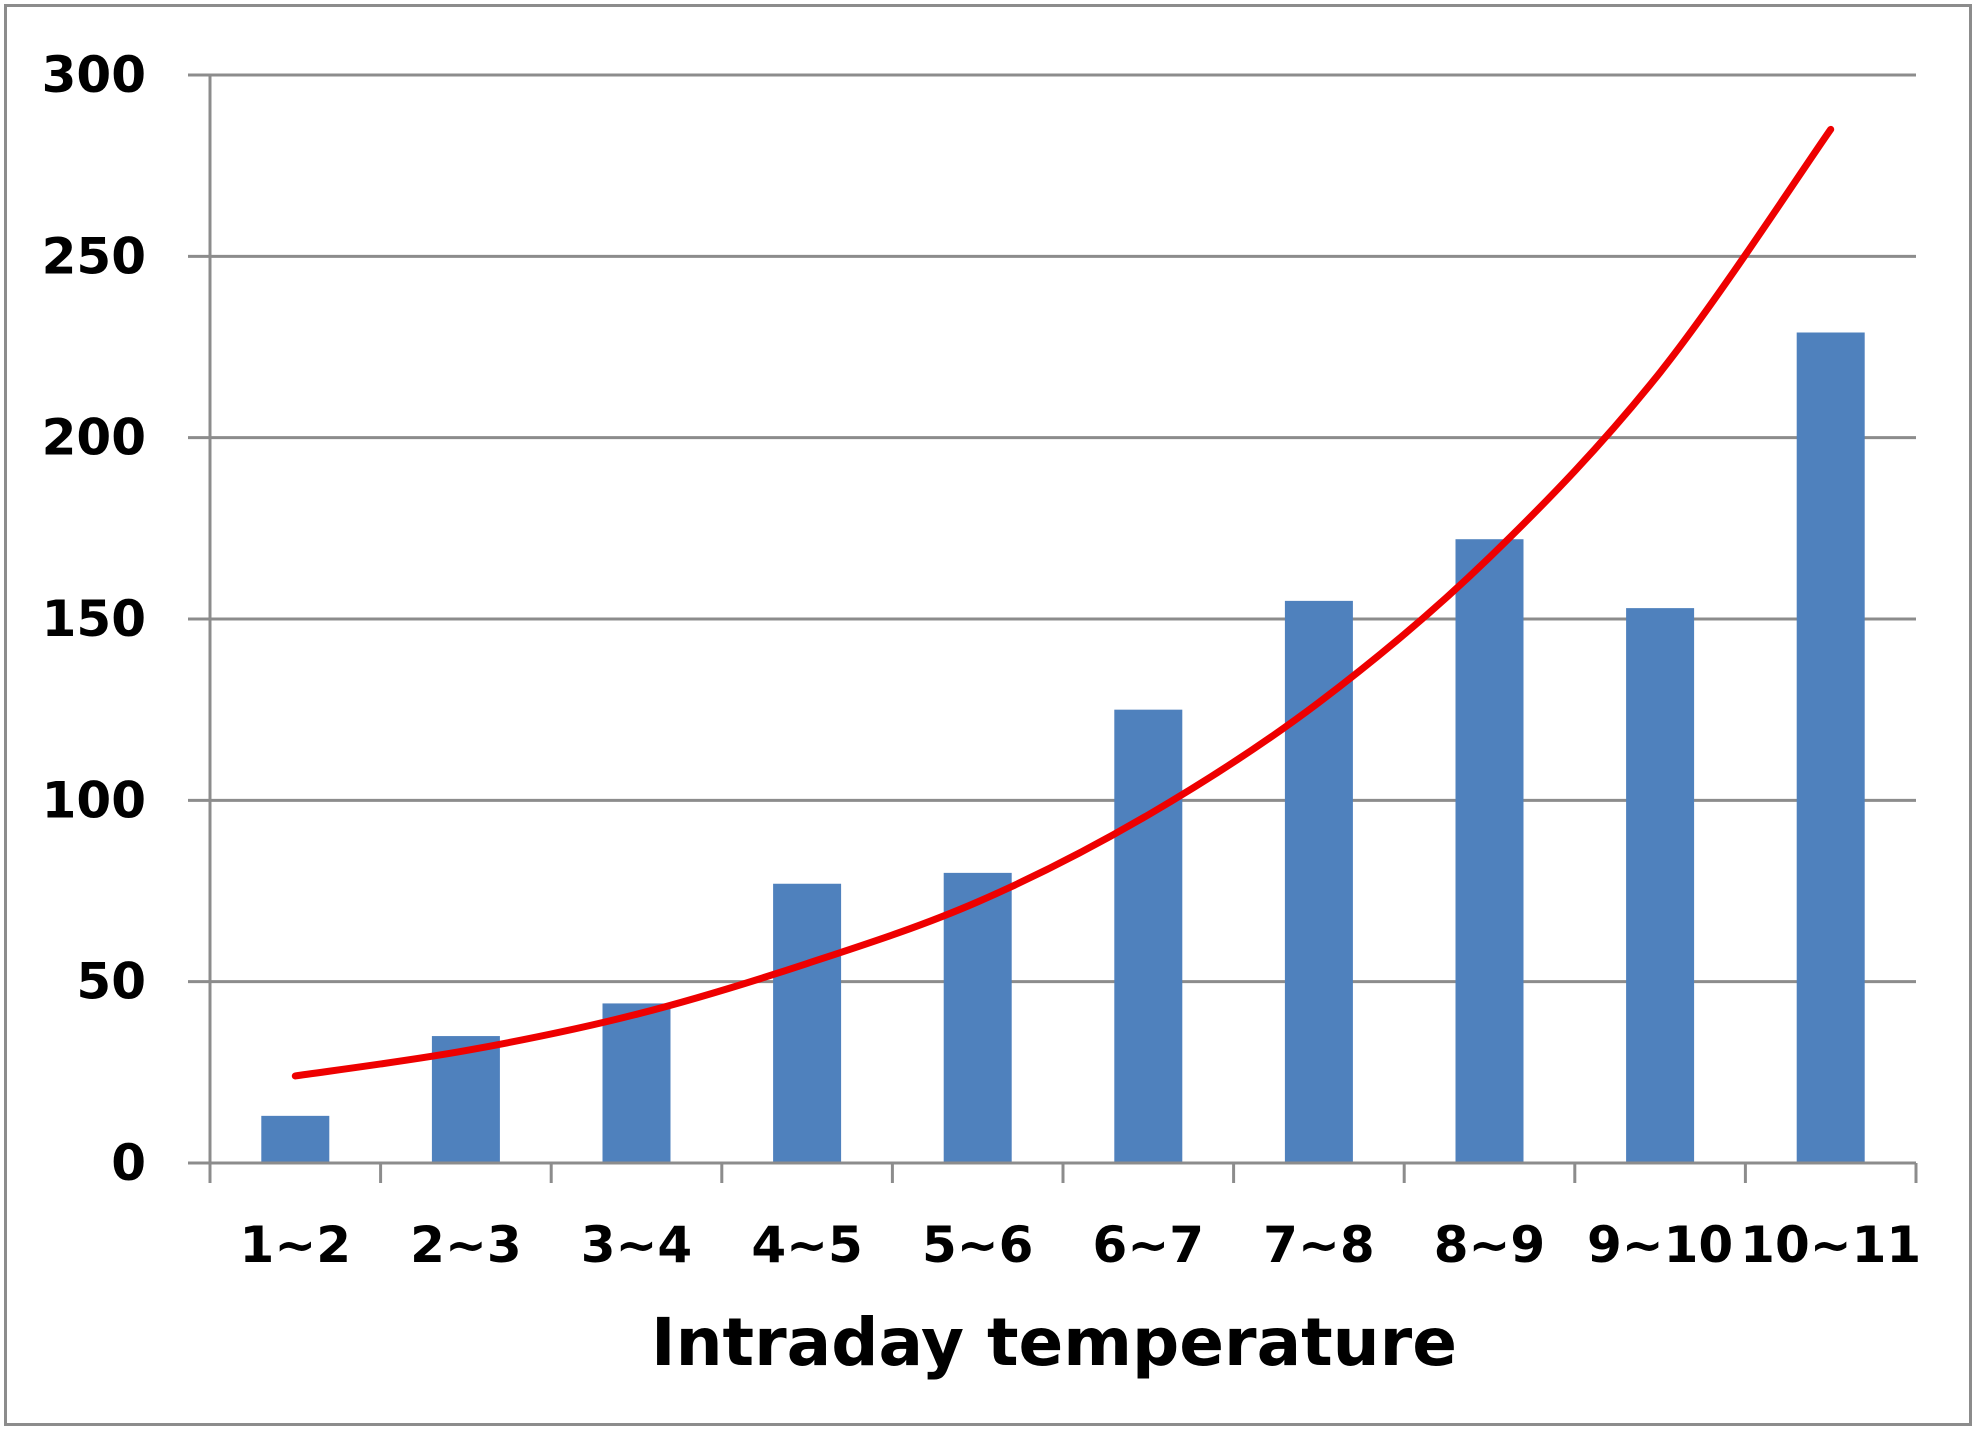 This screenshot has height=1432, width=1978. What do you see at coordinates (1148, 1245) in the screenshot?
I see `x-tick-label: 6~7` at bounding box center [1148, 1245].